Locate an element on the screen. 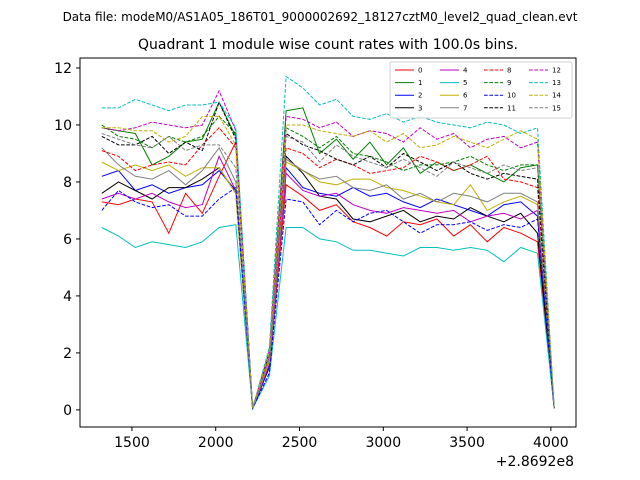 The width and height of the screenshot is (640, 480). x-offset-label: +2.8692e8 is located at coordinates (535, 462).